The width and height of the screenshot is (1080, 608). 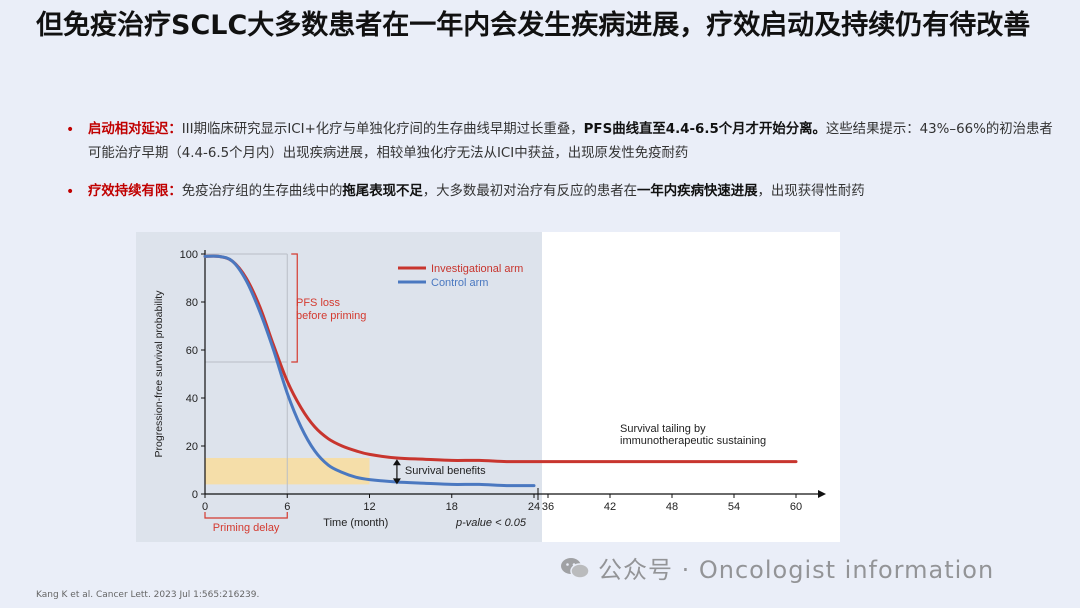 What do you see at coordinates (382, 129) in the screenshot?
I see `bullet-text: III期临床研究显示ICI+化疗与单独化疗间的生存曲线早期过长重叠，` at bounding box center [382, 129].